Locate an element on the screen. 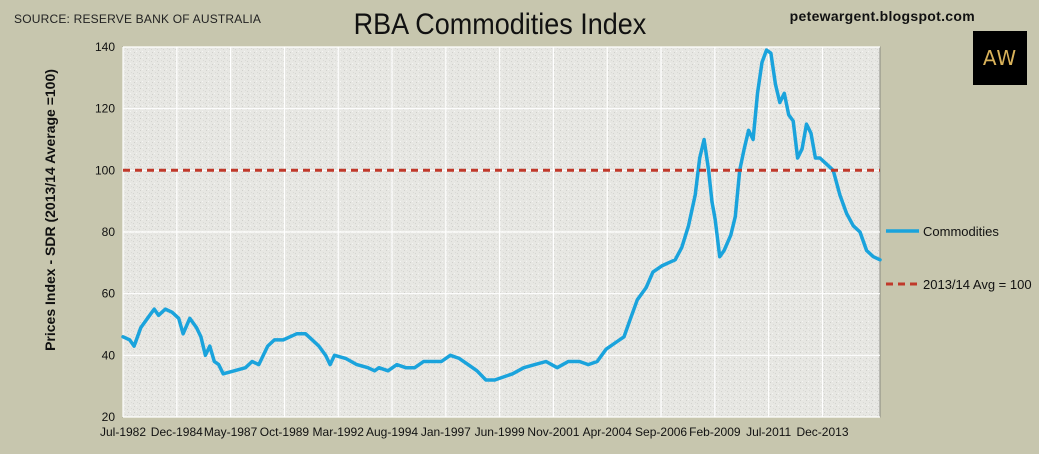 The height and width of the screenshot is (454, 1039). source-label: SOURCE: RESERVE BANK OF AUSTRALIA is located at coordinates (138, 19).